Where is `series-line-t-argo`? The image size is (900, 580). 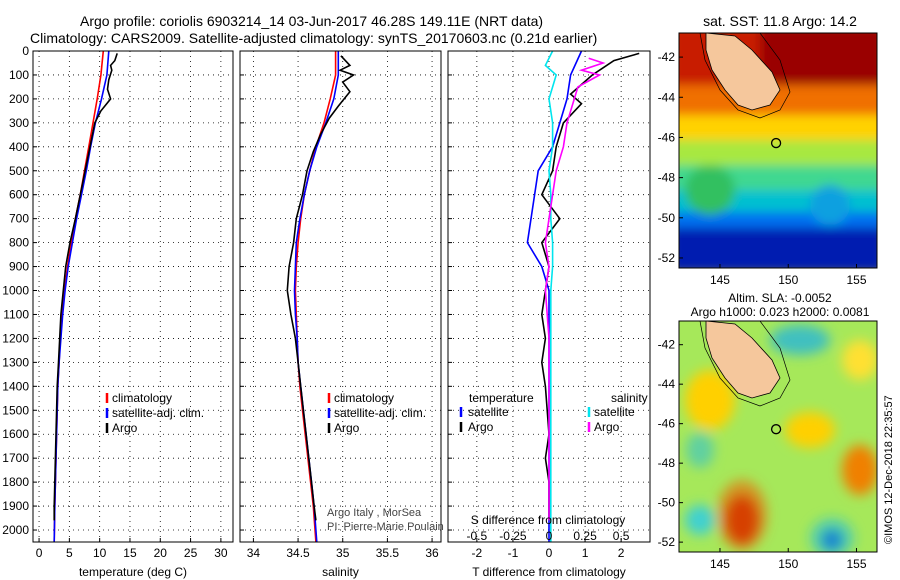 series-line-t-argo is located at coordinates (590, 286).